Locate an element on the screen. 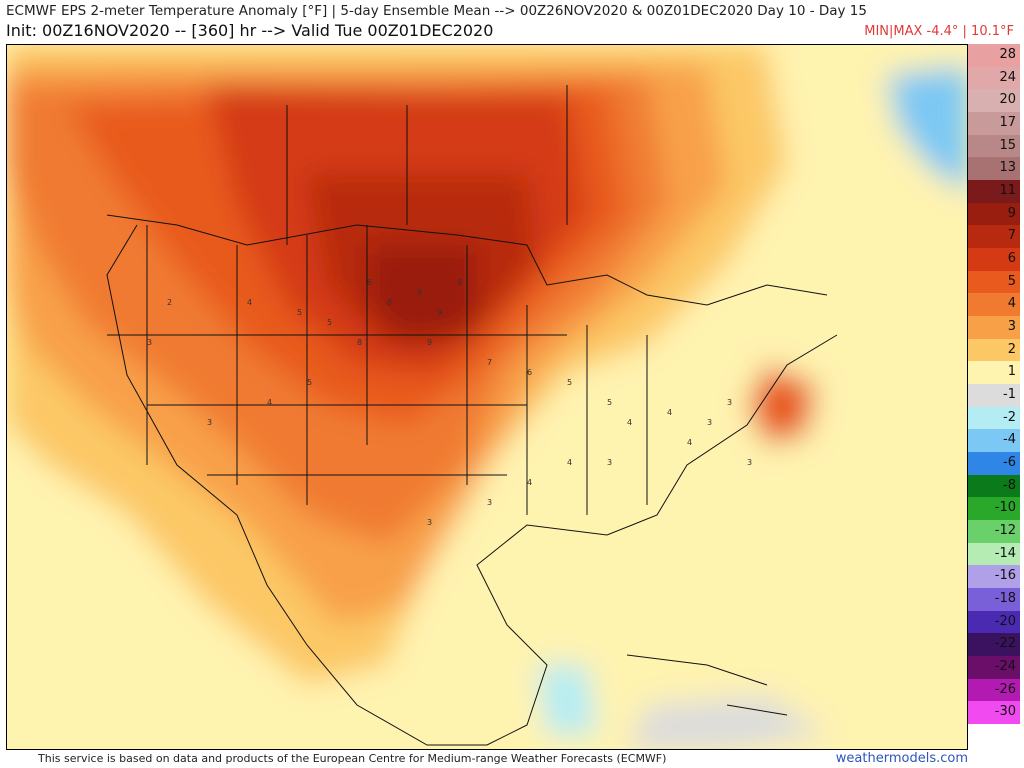 This screenshot has height=768, width=1024. legend-label: 28 is located at coordinates (1007, 54).